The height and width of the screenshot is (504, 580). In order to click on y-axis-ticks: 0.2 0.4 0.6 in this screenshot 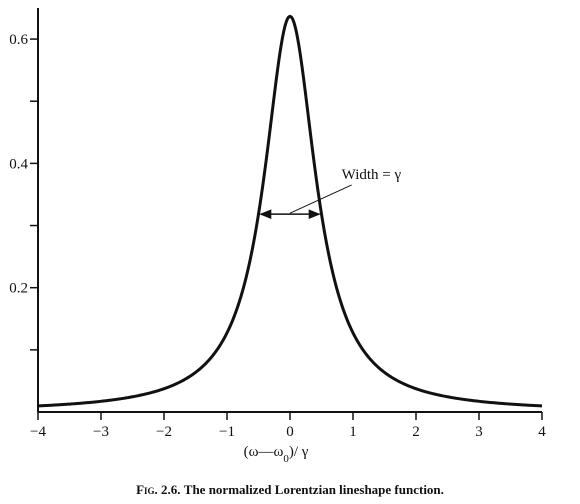, I will do `click(23, 191)`.